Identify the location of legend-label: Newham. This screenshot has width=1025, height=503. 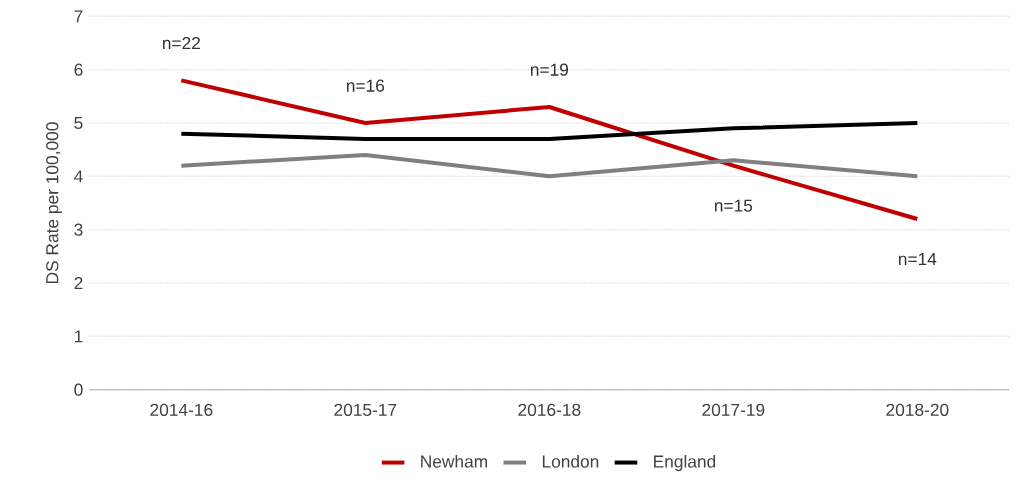
(454, 461).